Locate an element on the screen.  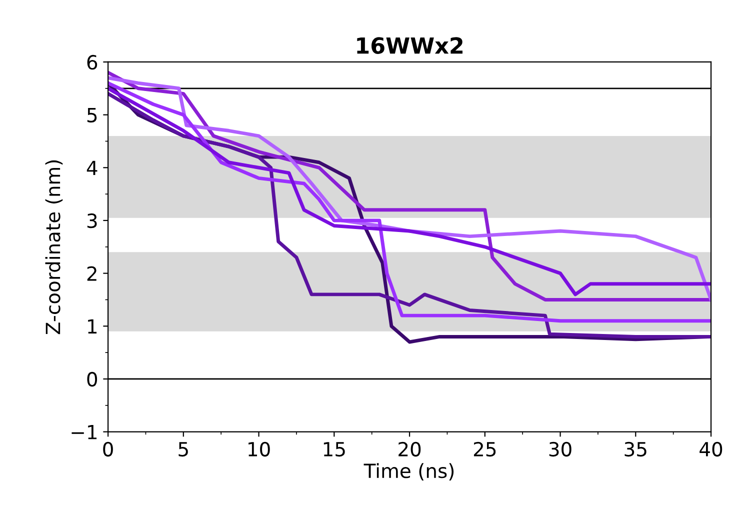
y-tick-label: 5 is located at coordinates (92, 115).